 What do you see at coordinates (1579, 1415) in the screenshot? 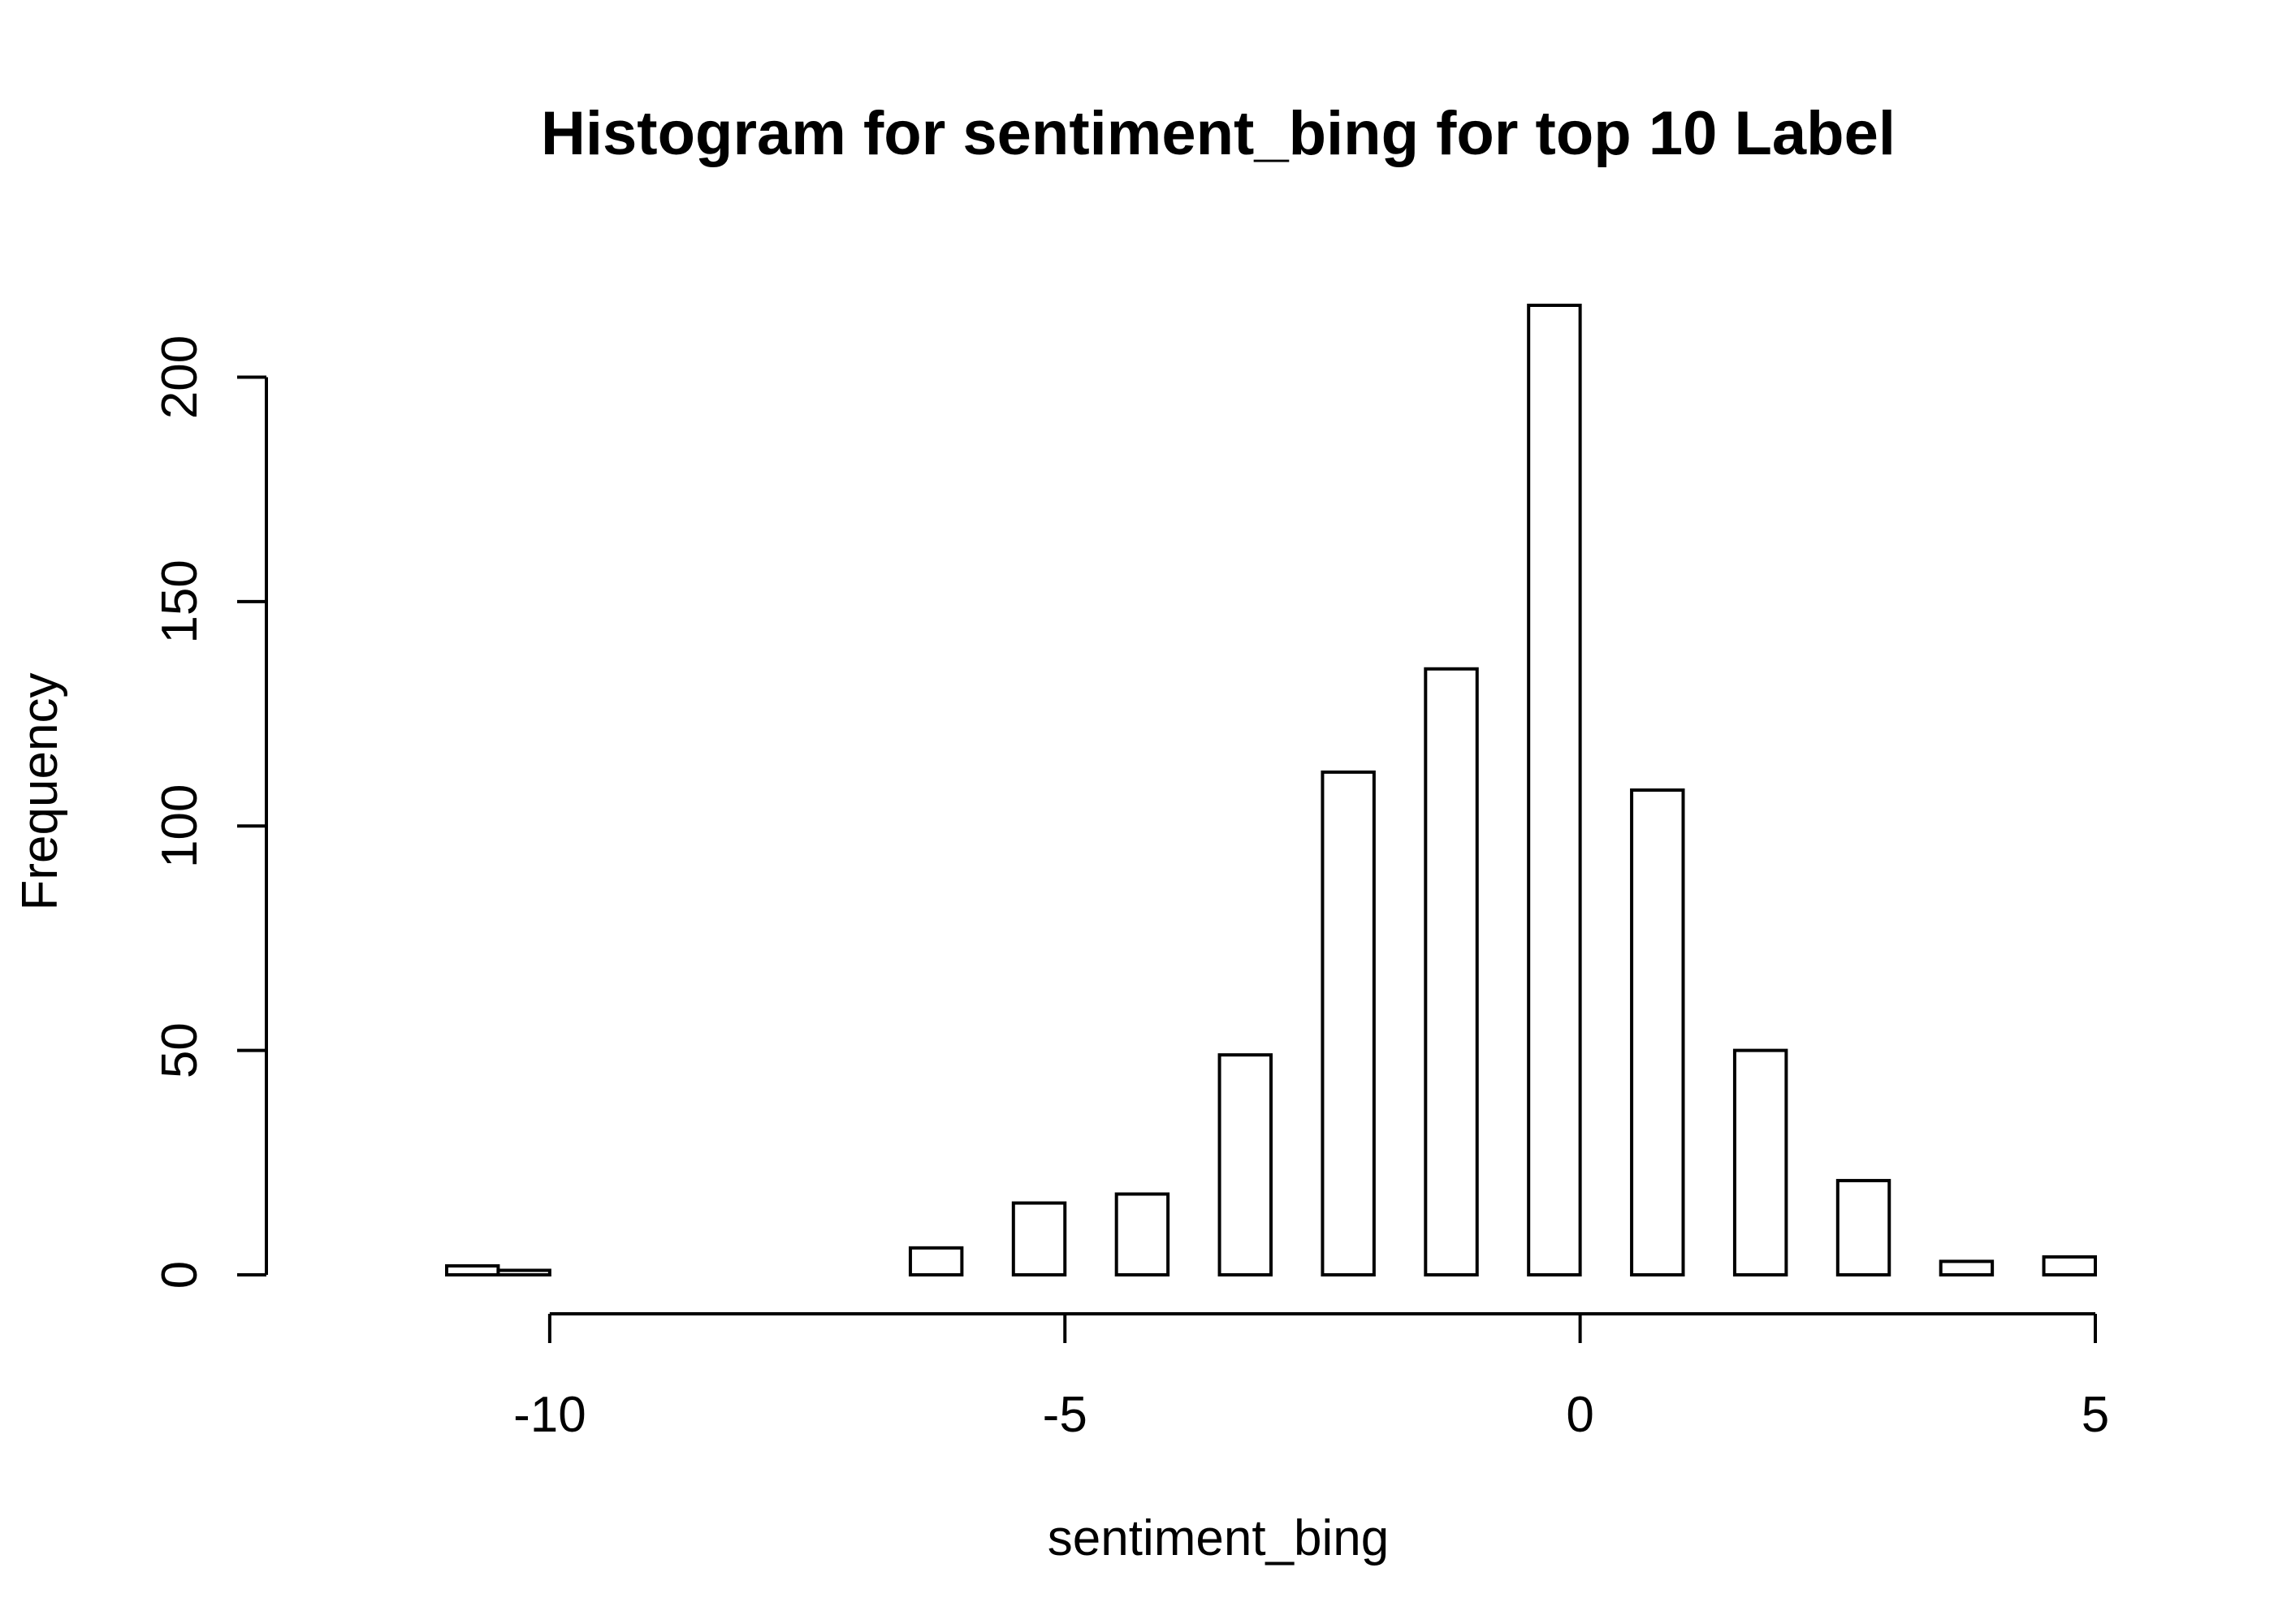
I see `x-tick-label: 0` at bounding box center [1579, 1415].